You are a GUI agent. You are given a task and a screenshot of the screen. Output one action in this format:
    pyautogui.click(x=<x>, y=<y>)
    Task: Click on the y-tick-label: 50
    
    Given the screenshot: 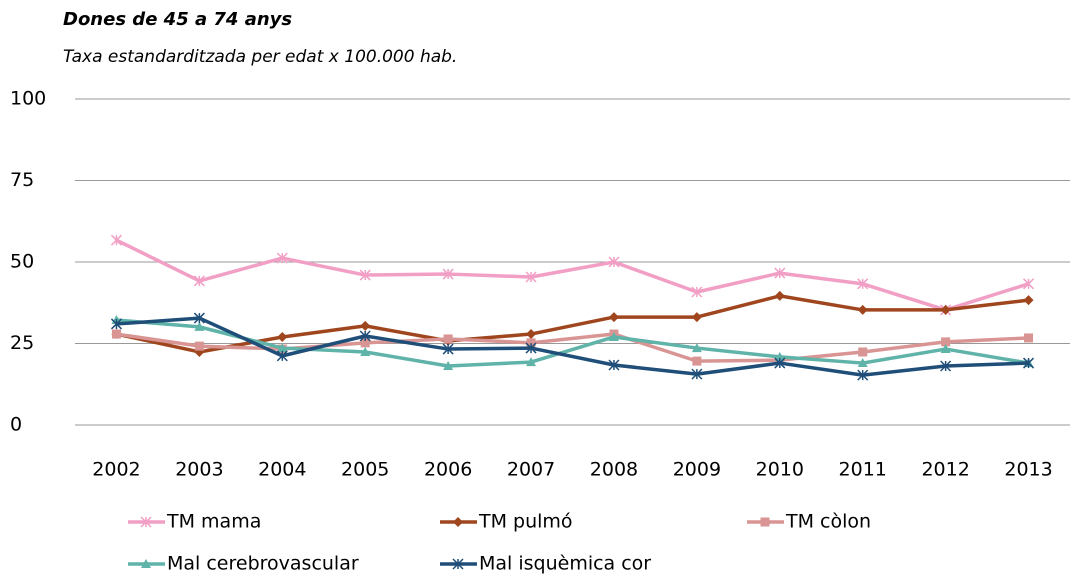 What is the action you would take?
    pyautogui.click(x=22, y=262)
    